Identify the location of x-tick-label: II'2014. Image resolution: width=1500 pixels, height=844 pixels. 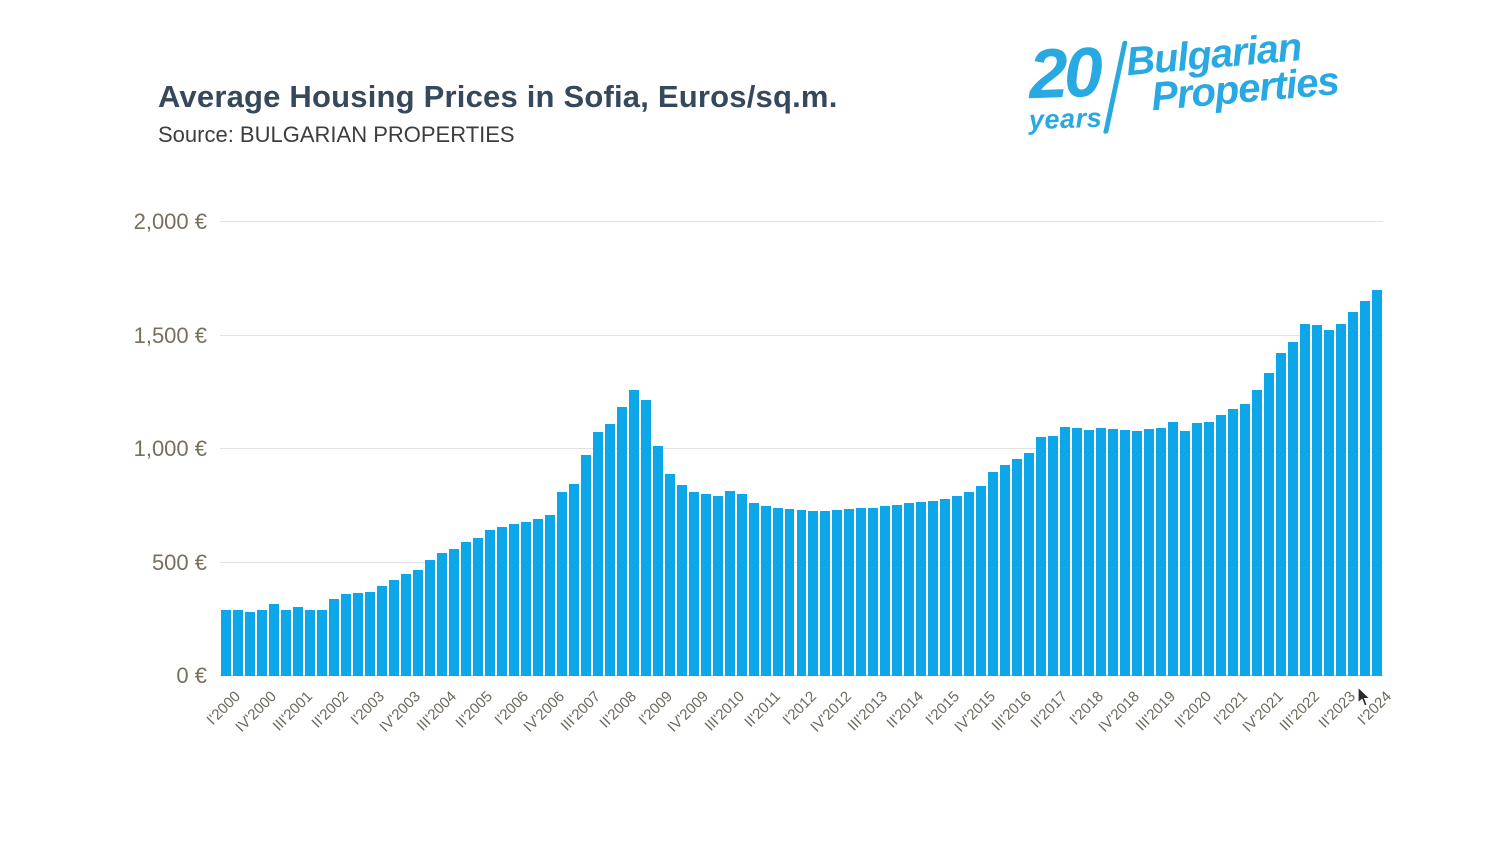
(905, 710).